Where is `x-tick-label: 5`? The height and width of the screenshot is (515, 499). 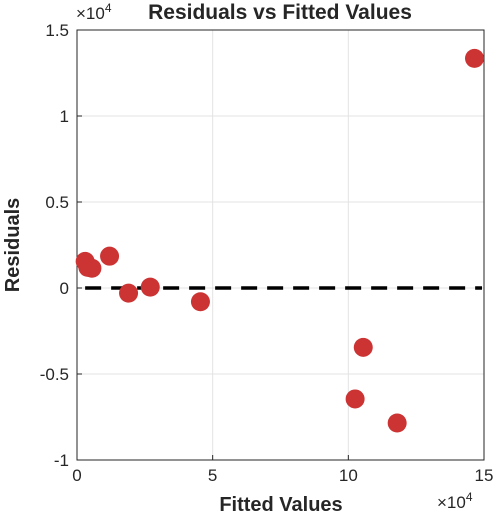
x-tick-label: 5 is located at coordinates (212, 475).